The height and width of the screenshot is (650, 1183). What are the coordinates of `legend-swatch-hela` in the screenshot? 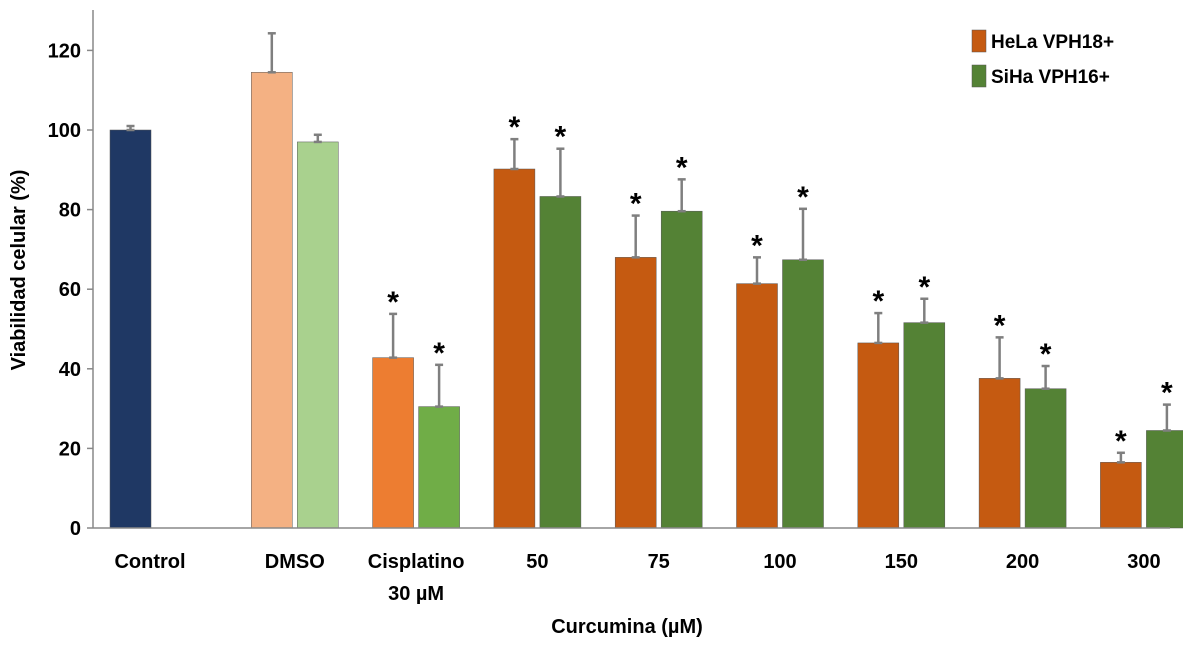 It's located at (979, 41).